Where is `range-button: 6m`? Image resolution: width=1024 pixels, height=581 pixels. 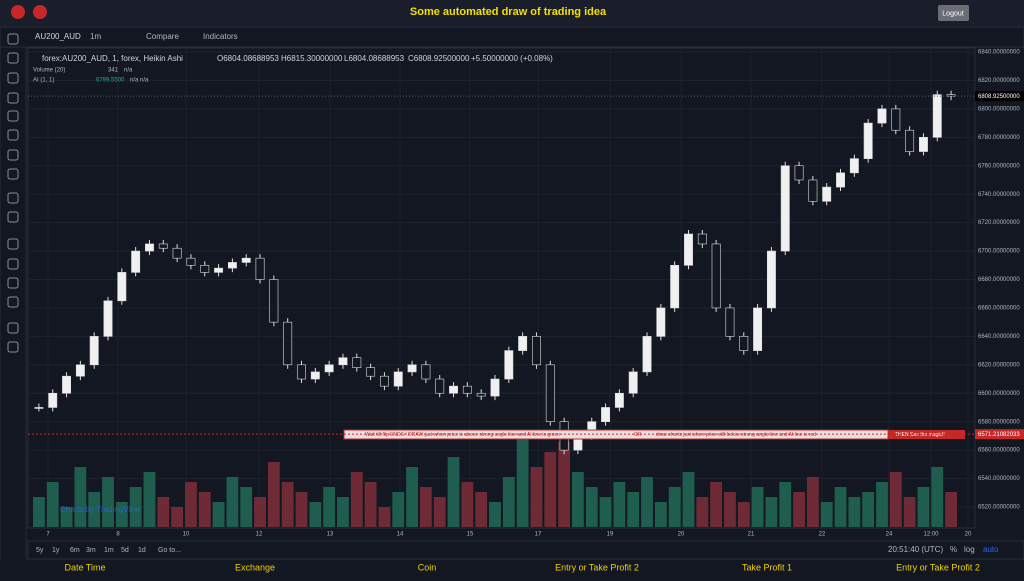 range-button: 6m is located at coordinates (75, 550).